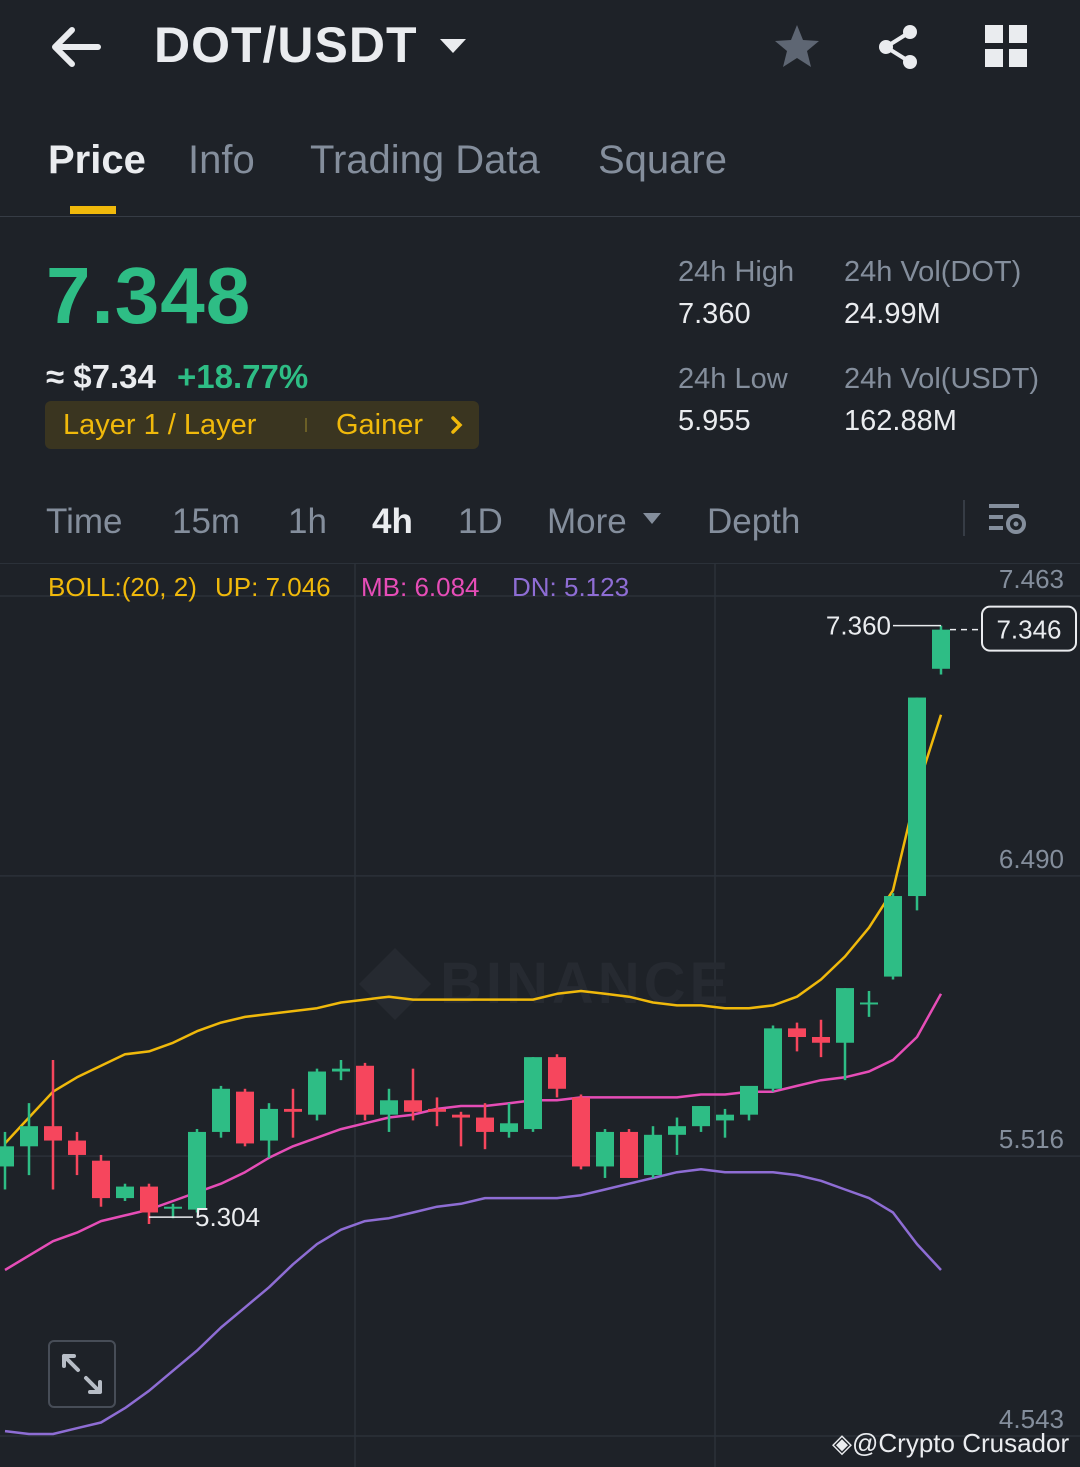  What do you see at coordinates (307, 521) in the screenshot?
I see `interval-1h: 1h` at bounding box center [307, 521].